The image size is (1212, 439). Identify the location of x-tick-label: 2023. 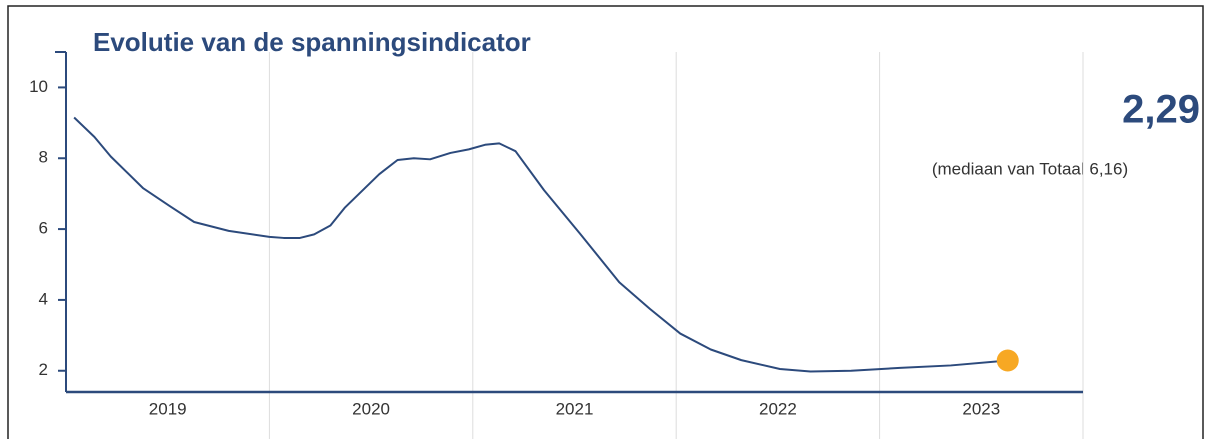
(981, 408).